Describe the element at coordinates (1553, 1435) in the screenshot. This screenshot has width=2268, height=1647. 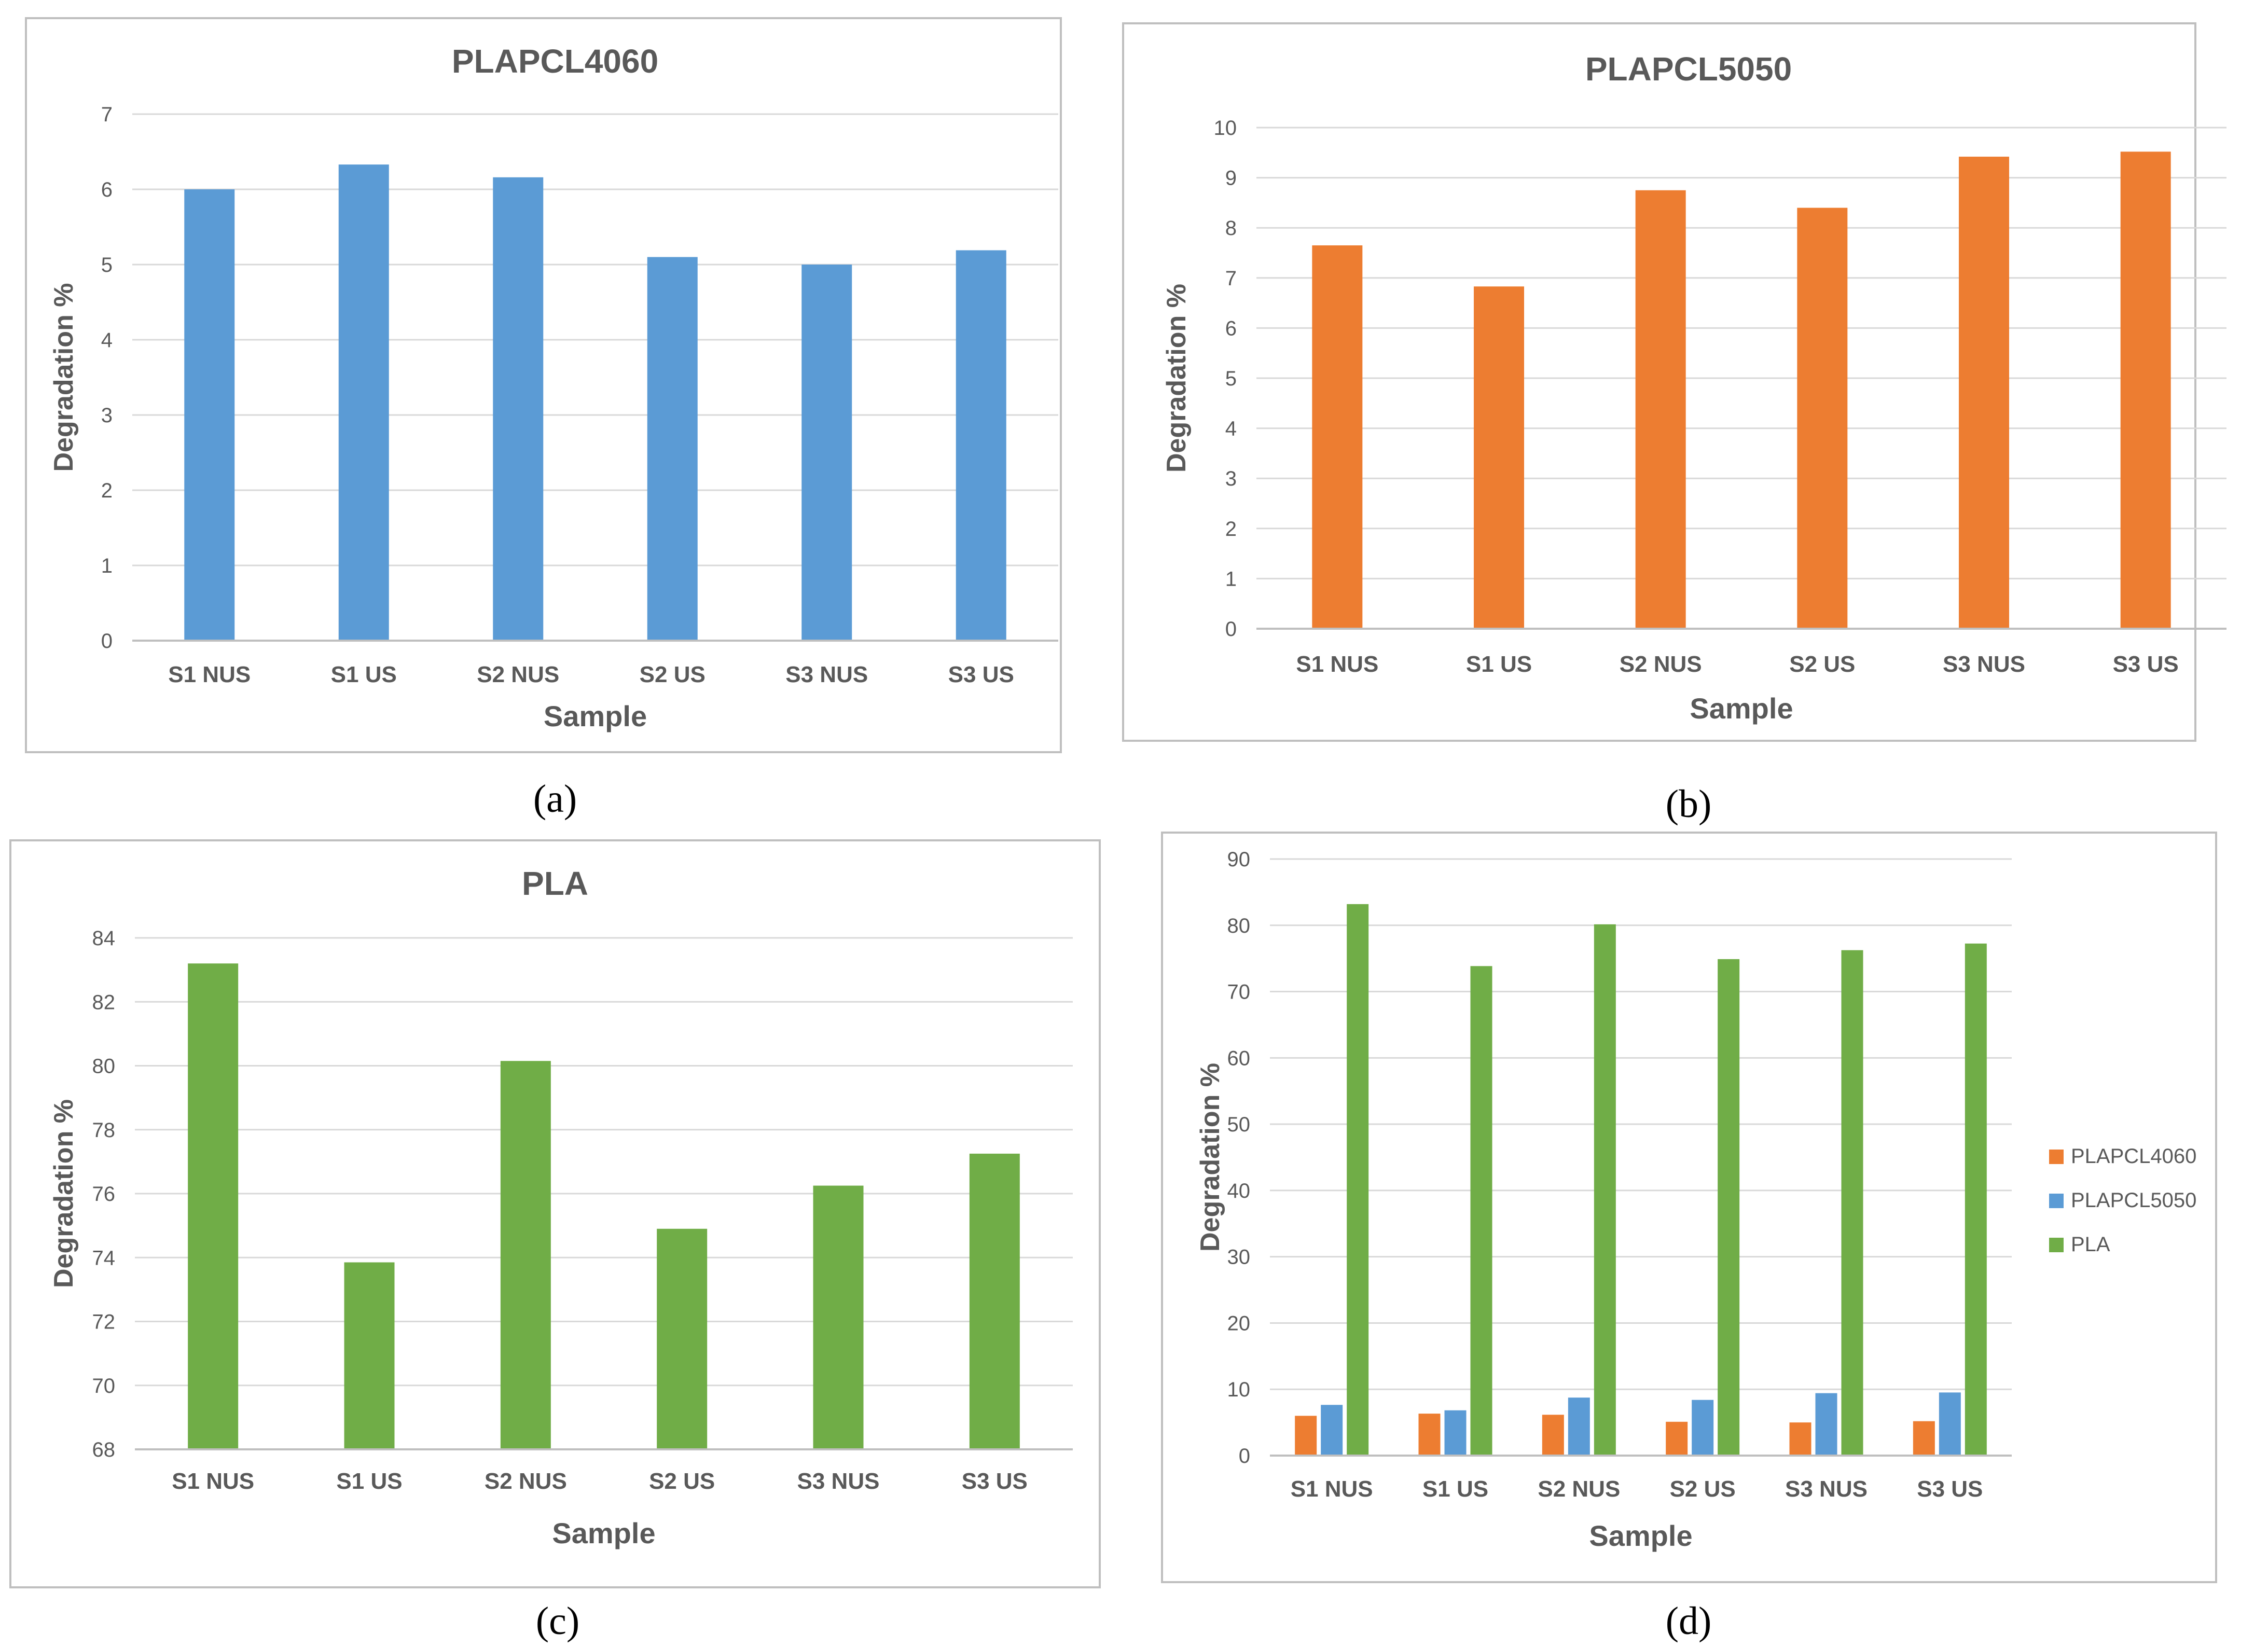
I see `bar-plapcl4060-s2-nus` at that location.